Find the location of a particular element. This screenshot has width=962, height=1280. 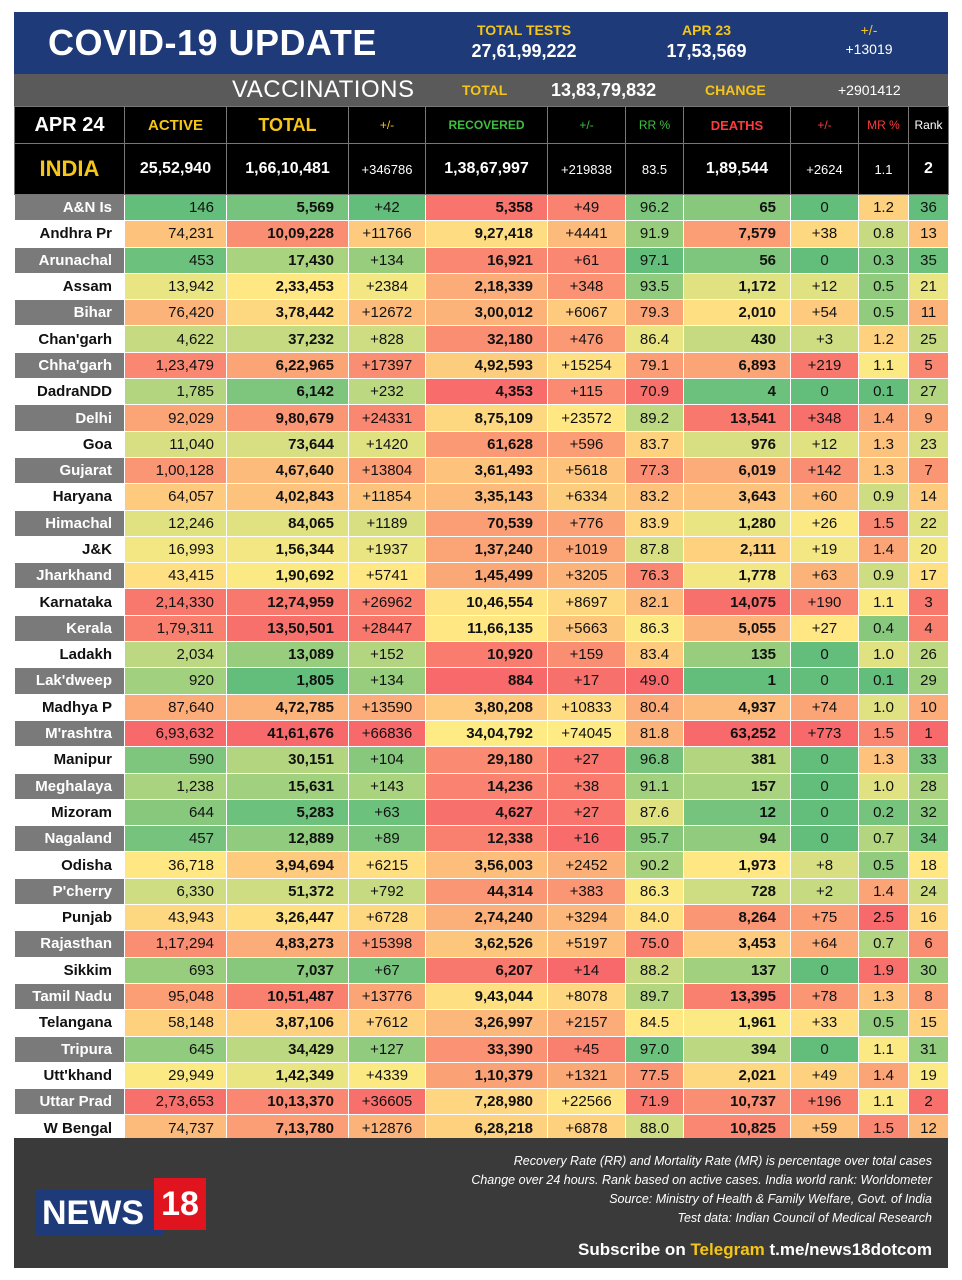

state-total: 13,50,501 is located at coordinates (287, 628).